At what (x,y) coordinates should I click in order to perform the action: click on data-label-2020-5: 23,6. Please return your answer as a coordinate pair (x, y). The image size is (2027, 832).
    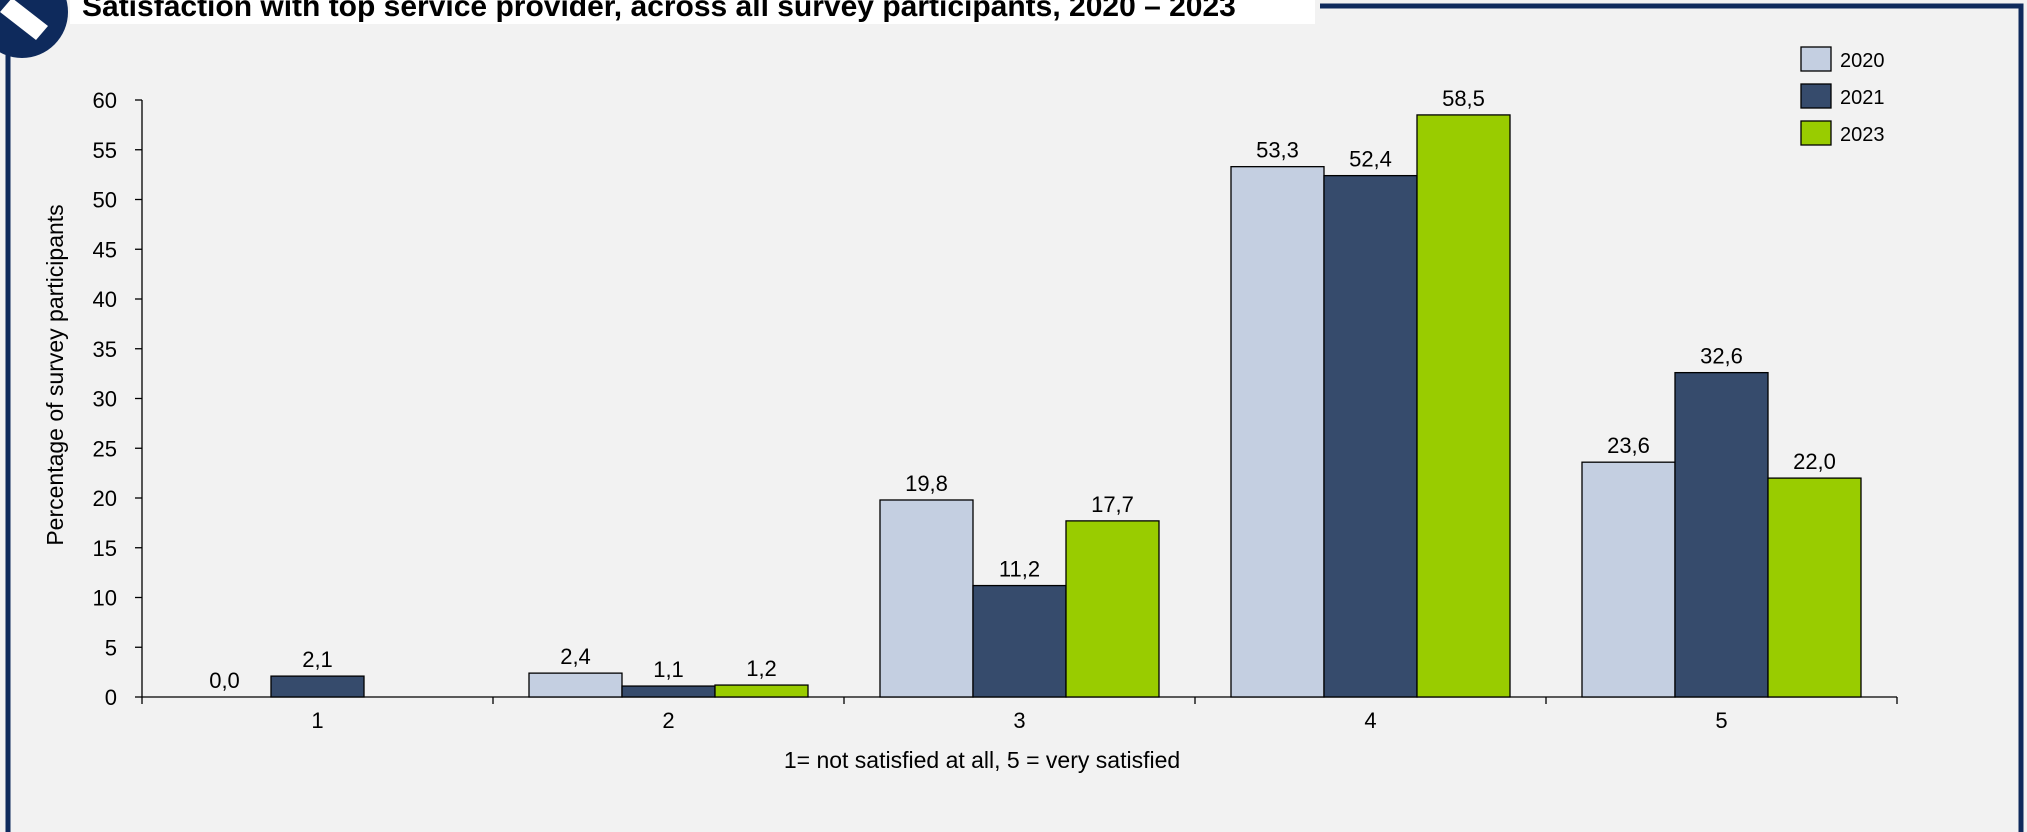
    Looking at the image, I should click on (1628, 445).